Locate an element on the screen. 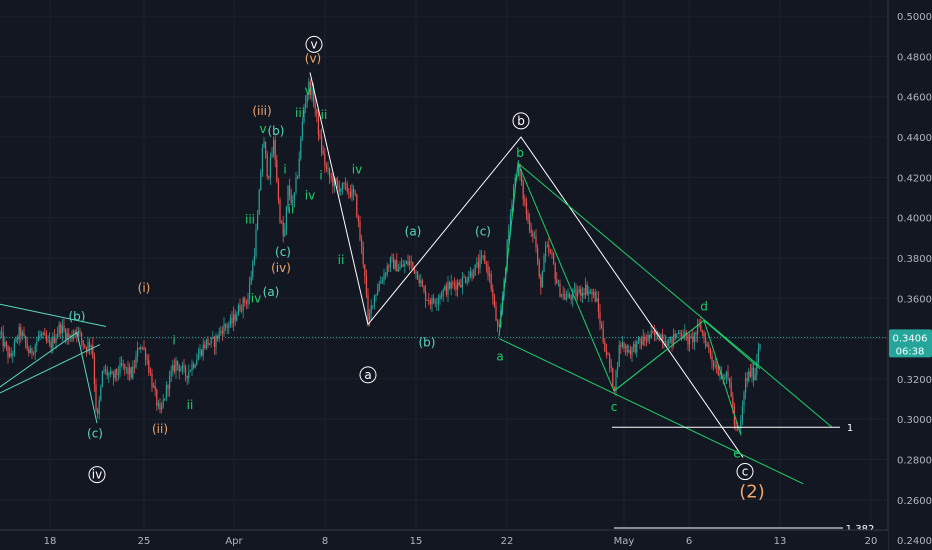 This screenshot has width=932, height=550. wave-label: iv is located at coordinates (256, 298).